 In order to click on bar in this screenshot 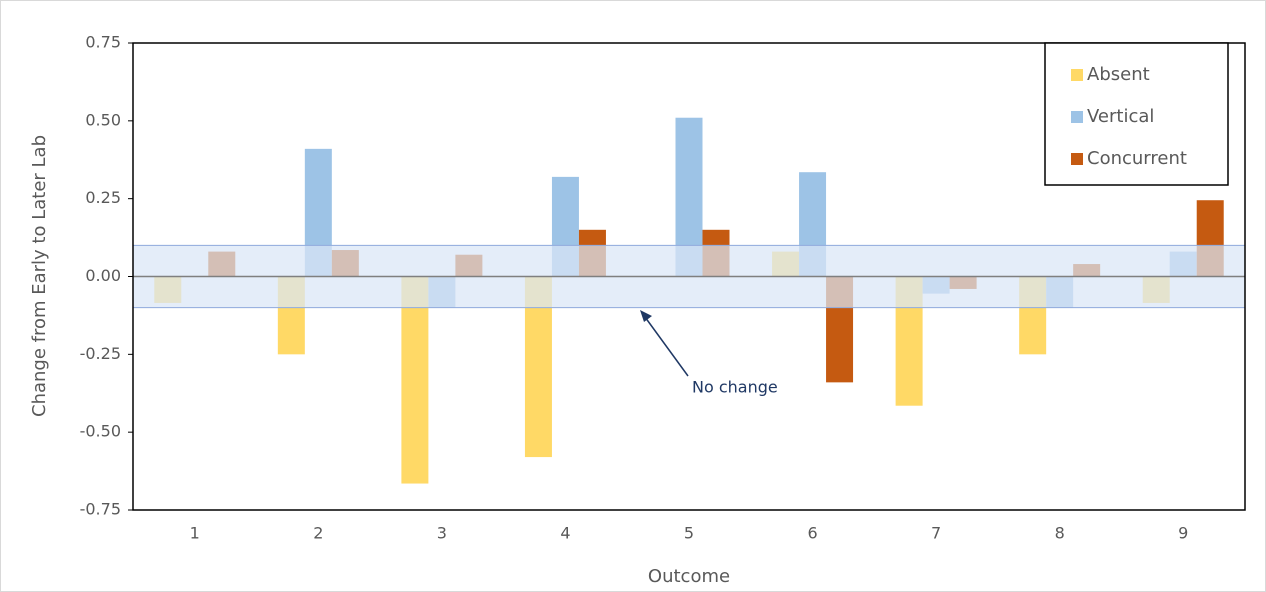, I will do `click(415, 380)`.